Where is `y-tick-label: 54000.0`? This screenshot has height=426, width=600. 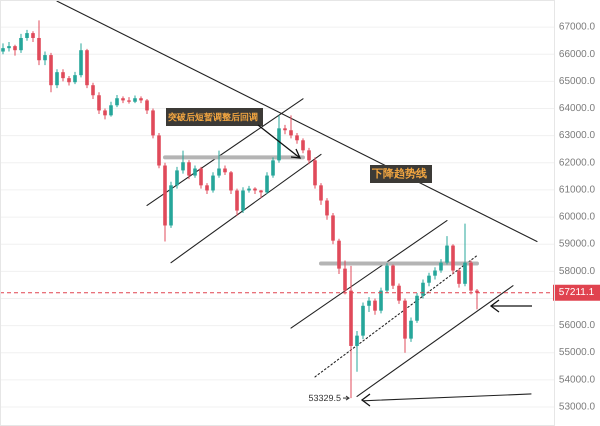
y-tick-label: 54000.0 is located at coordinates (577, 380).